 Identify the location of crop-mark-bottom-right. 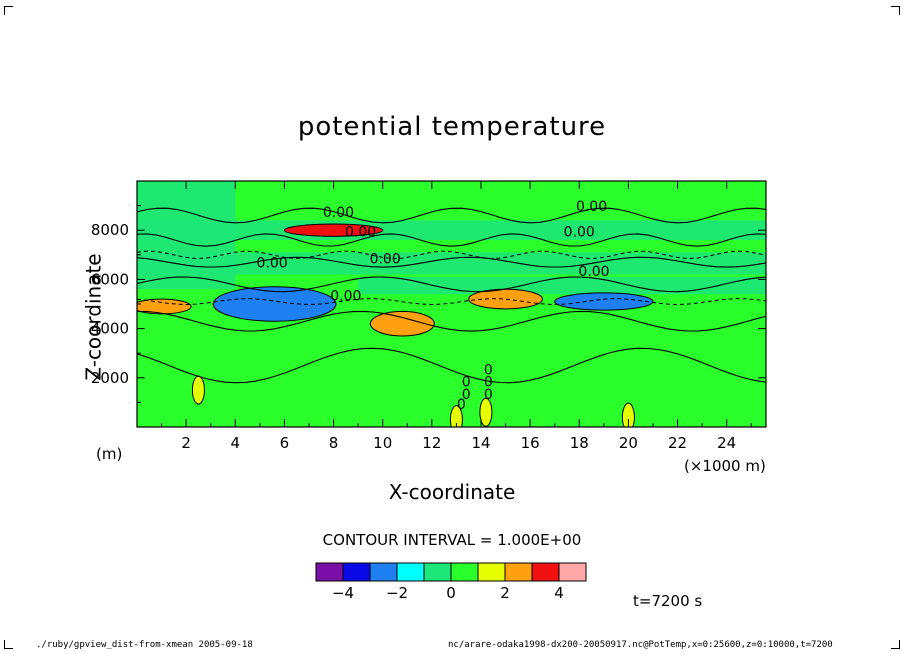
(895, 644).